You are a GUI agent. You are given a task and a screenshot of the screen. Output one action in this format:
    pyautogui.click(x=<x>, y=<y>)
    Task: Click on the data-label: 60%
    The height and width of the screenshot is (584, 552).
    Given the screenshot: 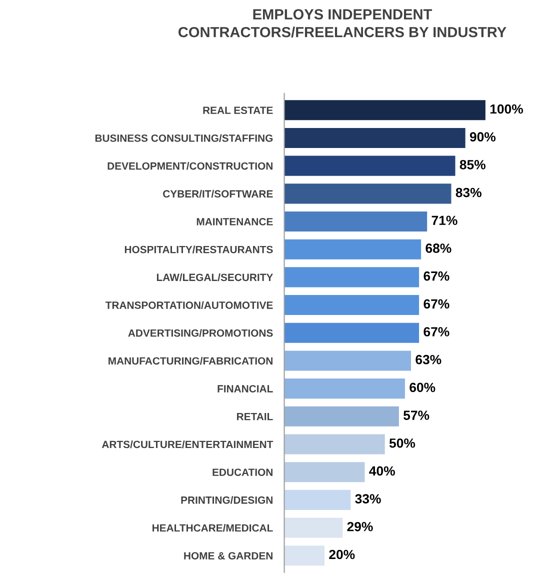 What is the action you would take?
    pyautogui.click(x=423, y=387)
    